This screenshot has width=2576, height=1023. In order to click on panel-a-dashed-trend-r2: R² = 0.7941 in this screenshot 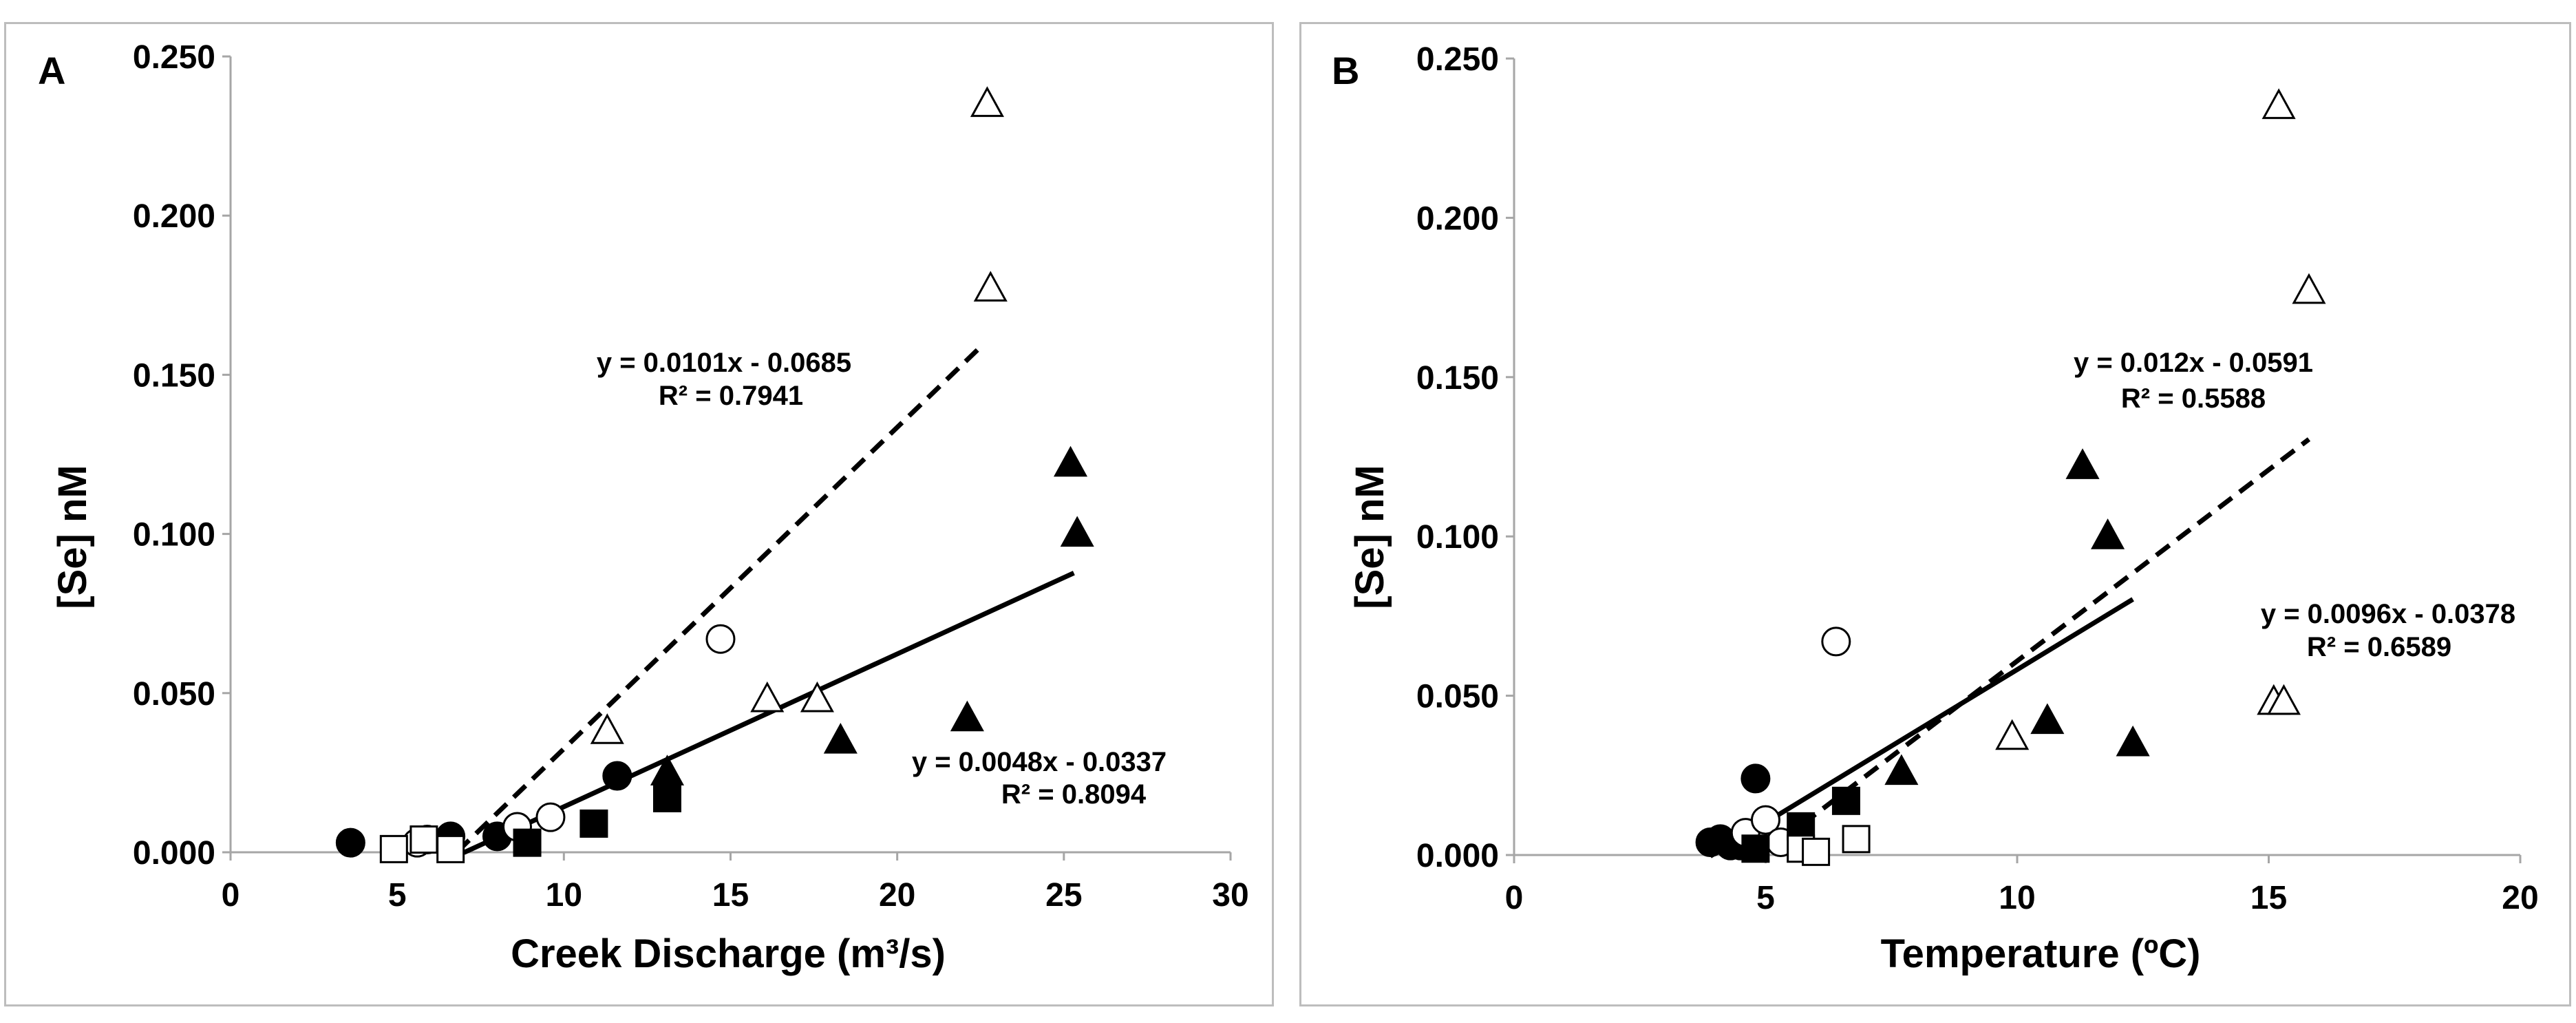, I will do `click(731, 396)`.